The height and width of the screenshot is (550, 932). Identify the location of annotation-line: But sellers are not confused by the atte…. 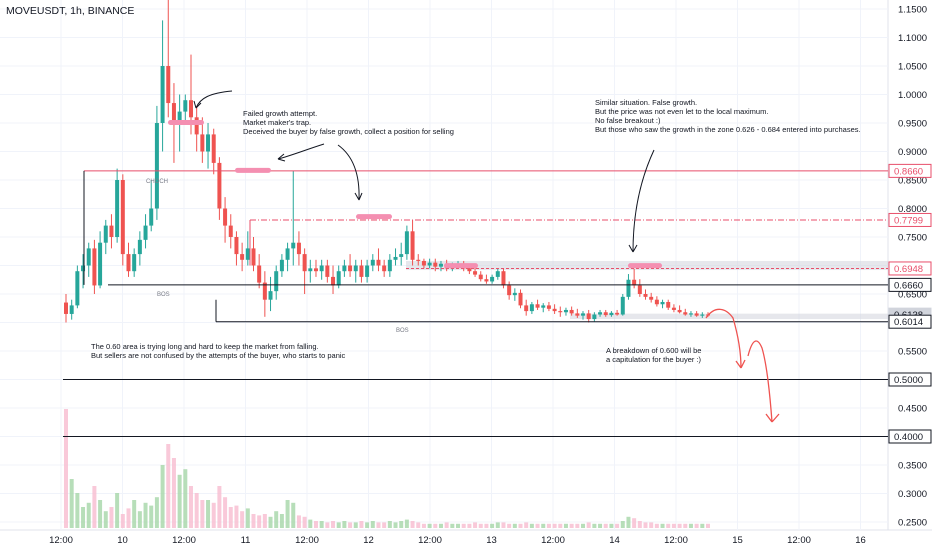
(218, 355).